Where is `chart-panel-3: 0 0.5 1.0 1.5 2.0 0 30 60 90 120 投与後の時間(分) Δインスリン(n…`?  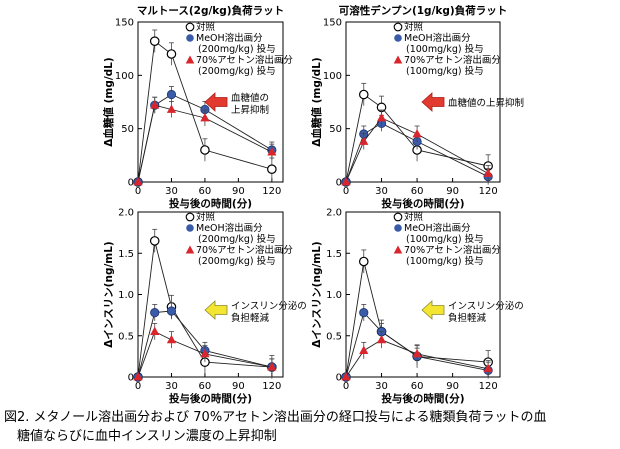
chart-panel-3: 0 0.5 1.0 1.5 2.0 0 30 60 90 120 投与後の時間(分) Δインスリン(n… is located at coordinates (205, 307).